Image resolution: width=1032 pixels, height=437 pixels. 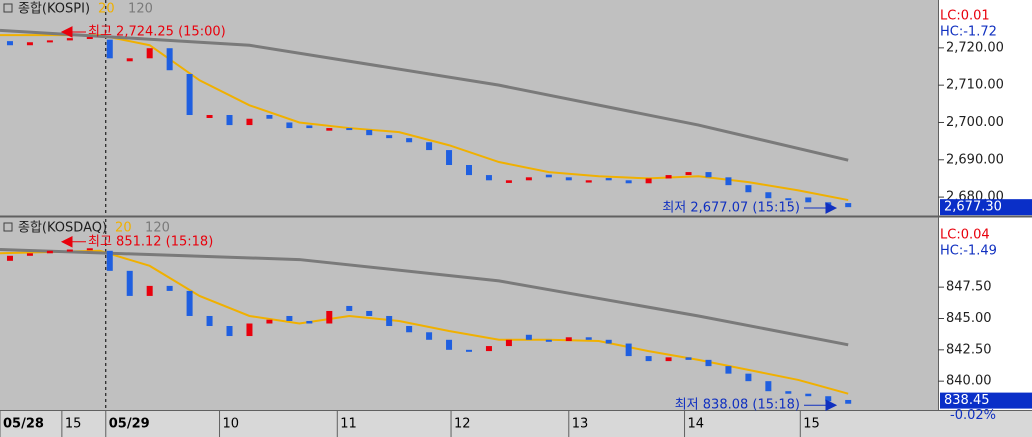 I want to click on lc-label: LC:0.01, so click(x=965, y=16).